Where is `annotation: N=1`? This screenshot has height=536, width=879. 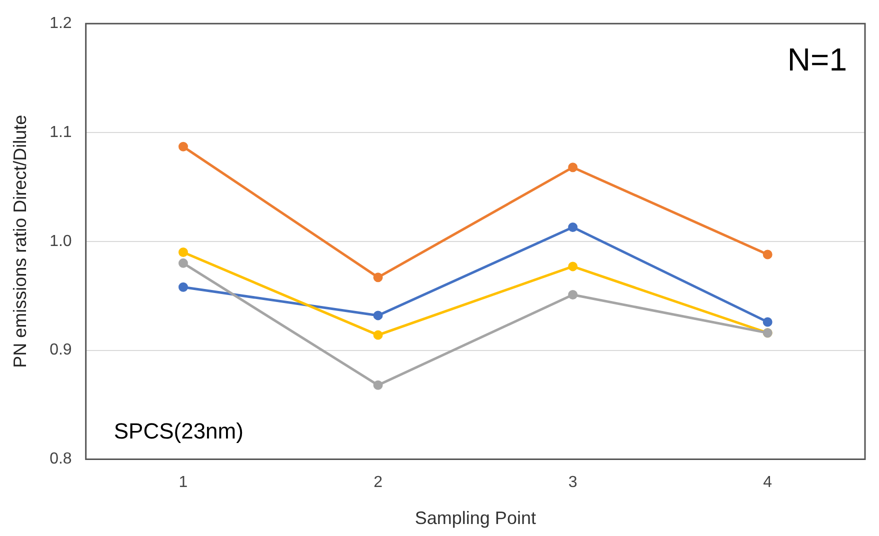 annotation: N=1 is located at coordinates (817, 59).